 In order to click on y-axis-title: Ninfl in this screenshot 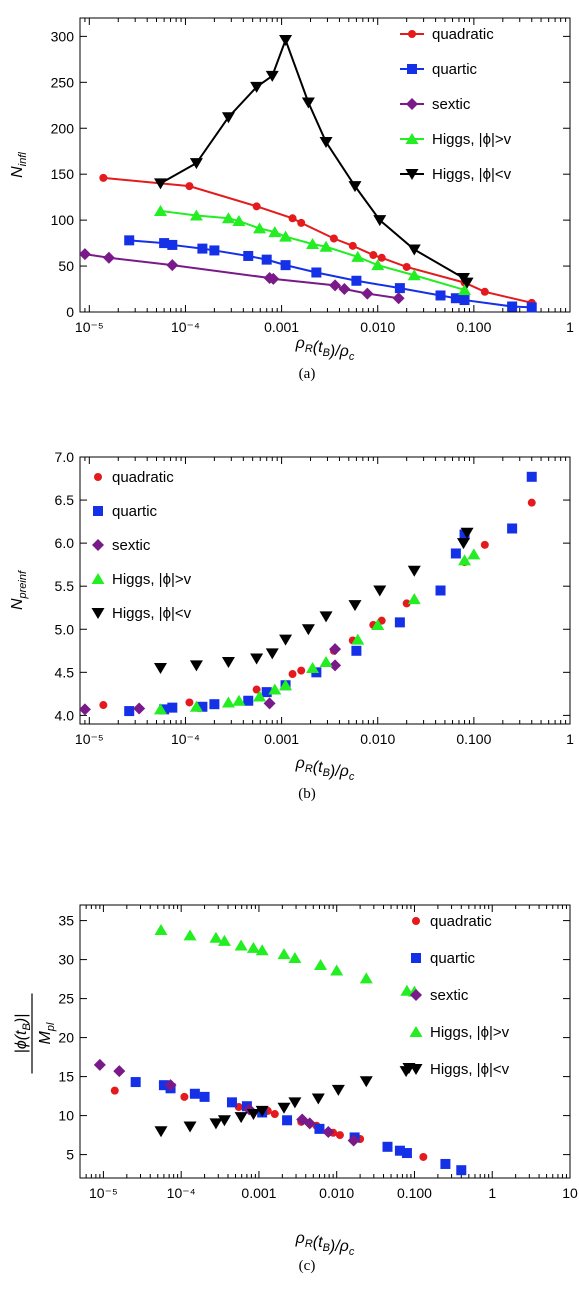, I will do `click(19, 165)`.